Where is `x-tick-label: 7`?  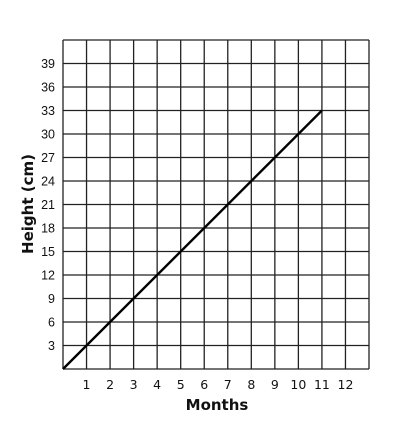 x-tick-label: 7 is located at coordinates (228, 384).